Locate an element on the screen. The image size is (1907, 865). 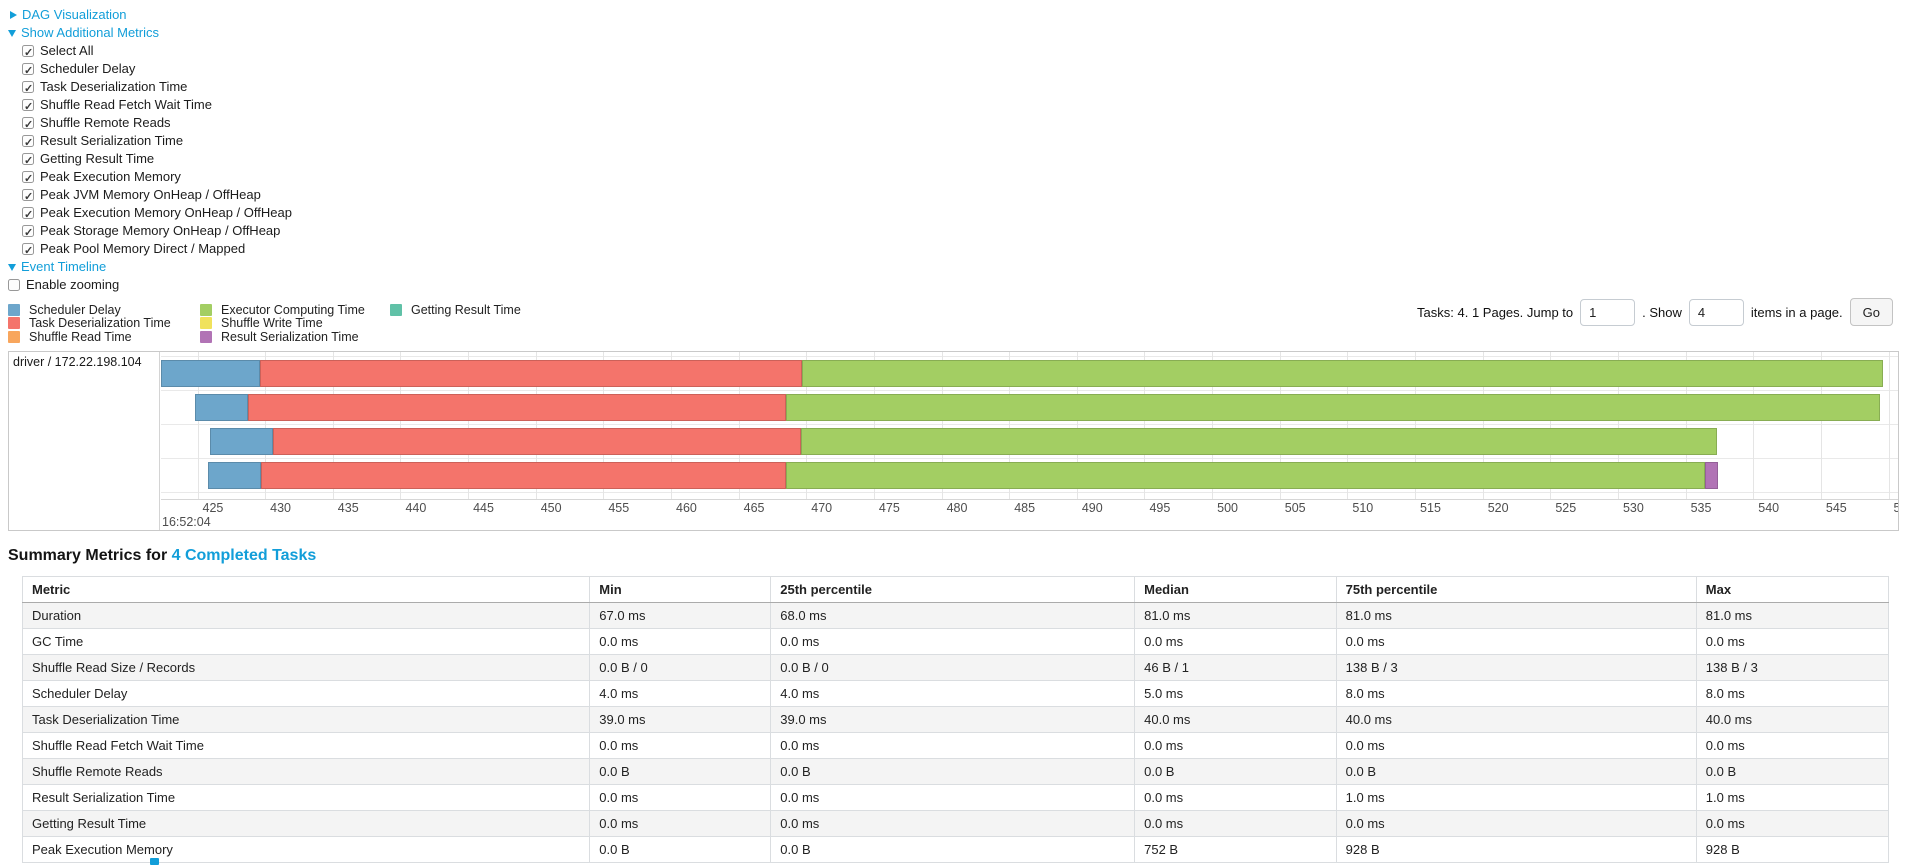
collapsed-arrow-icon is located at coordinates (13, 15).